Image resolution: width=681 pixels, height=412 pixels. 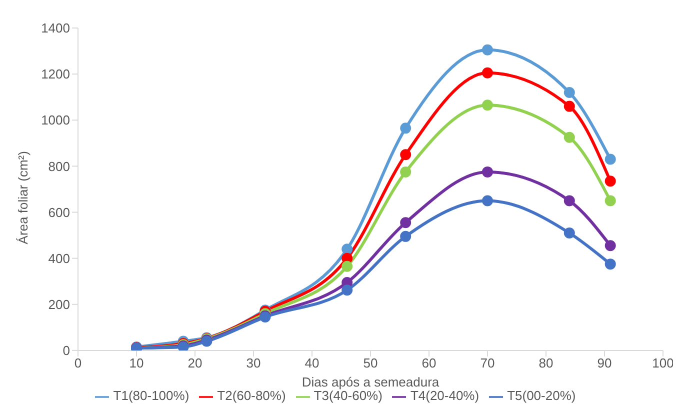 What do you see at coordinates (312, 363) in the screenshot?
I see `x-tick-label: 40` at bounding box center [312, 363].